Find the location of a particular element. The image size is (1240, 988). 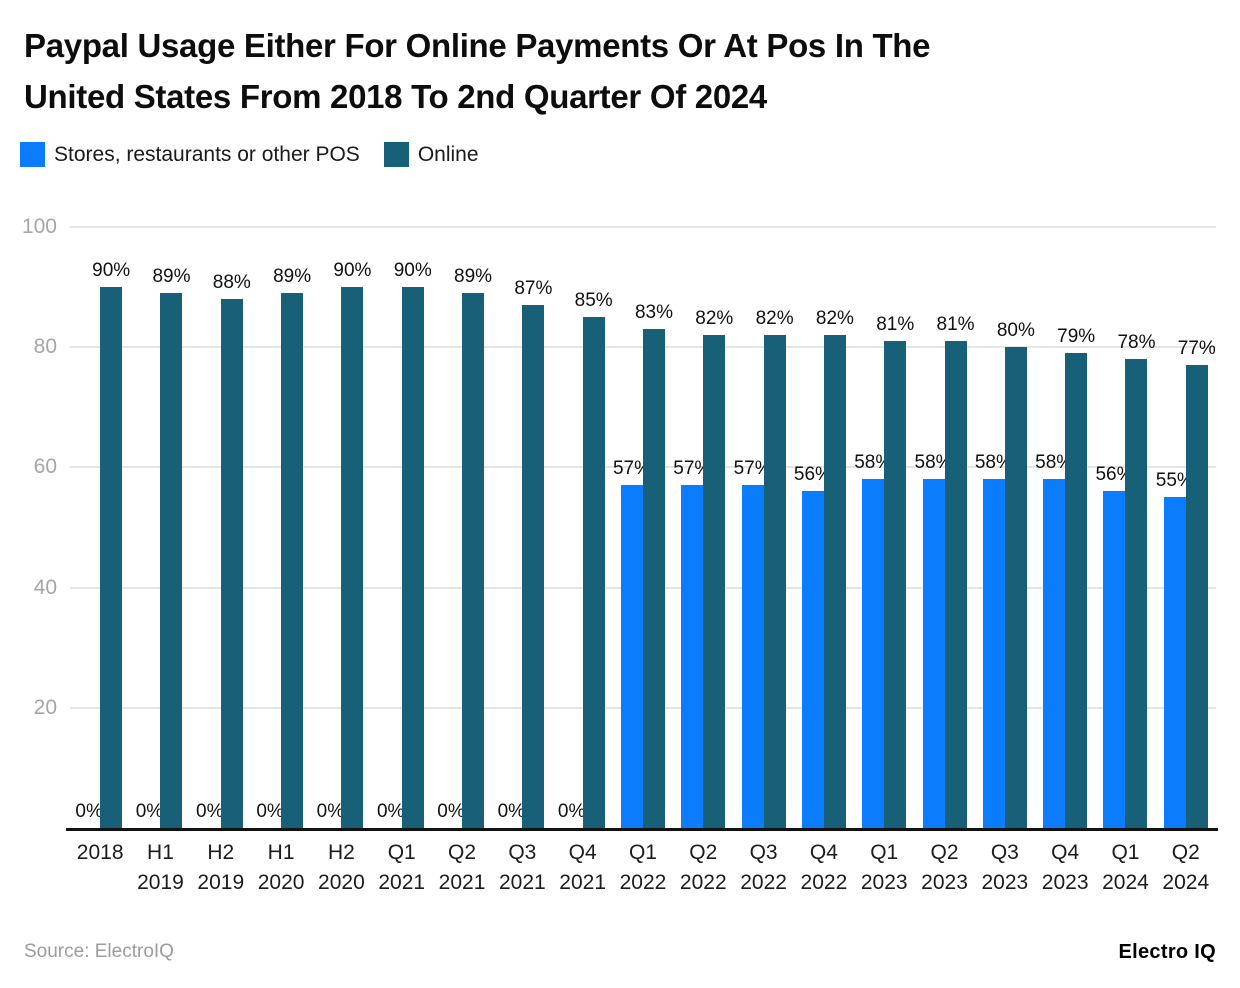

bar-group: 0% 88% is located at coordinates (221, 527).